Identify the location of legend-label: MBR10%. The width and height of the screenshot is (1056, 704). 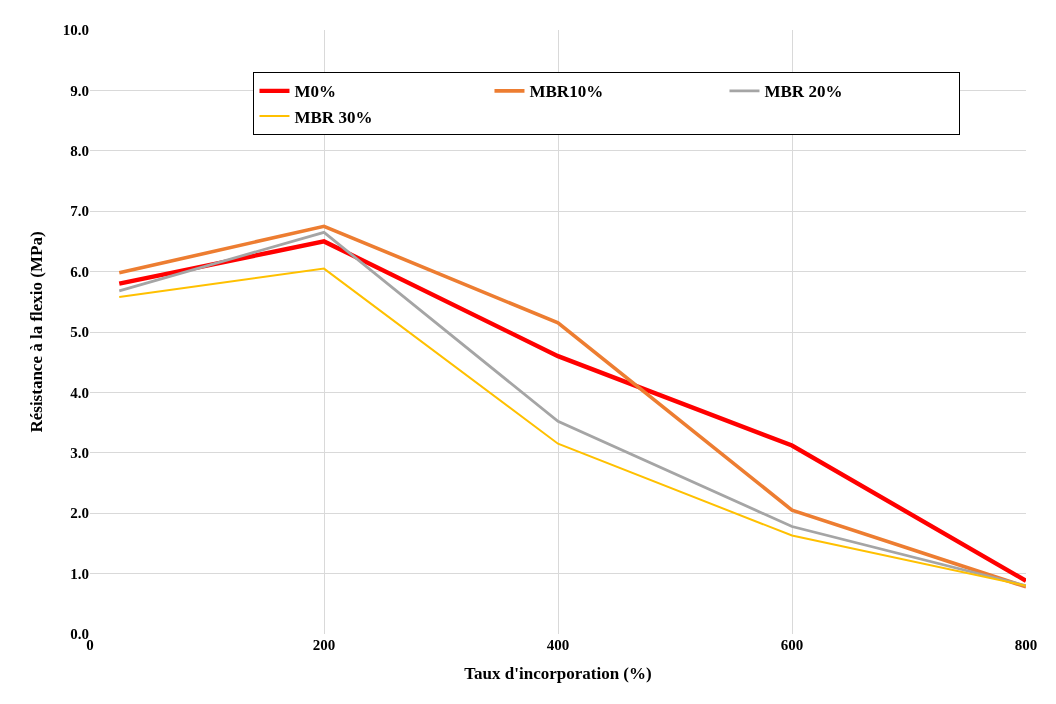
(566, 92).